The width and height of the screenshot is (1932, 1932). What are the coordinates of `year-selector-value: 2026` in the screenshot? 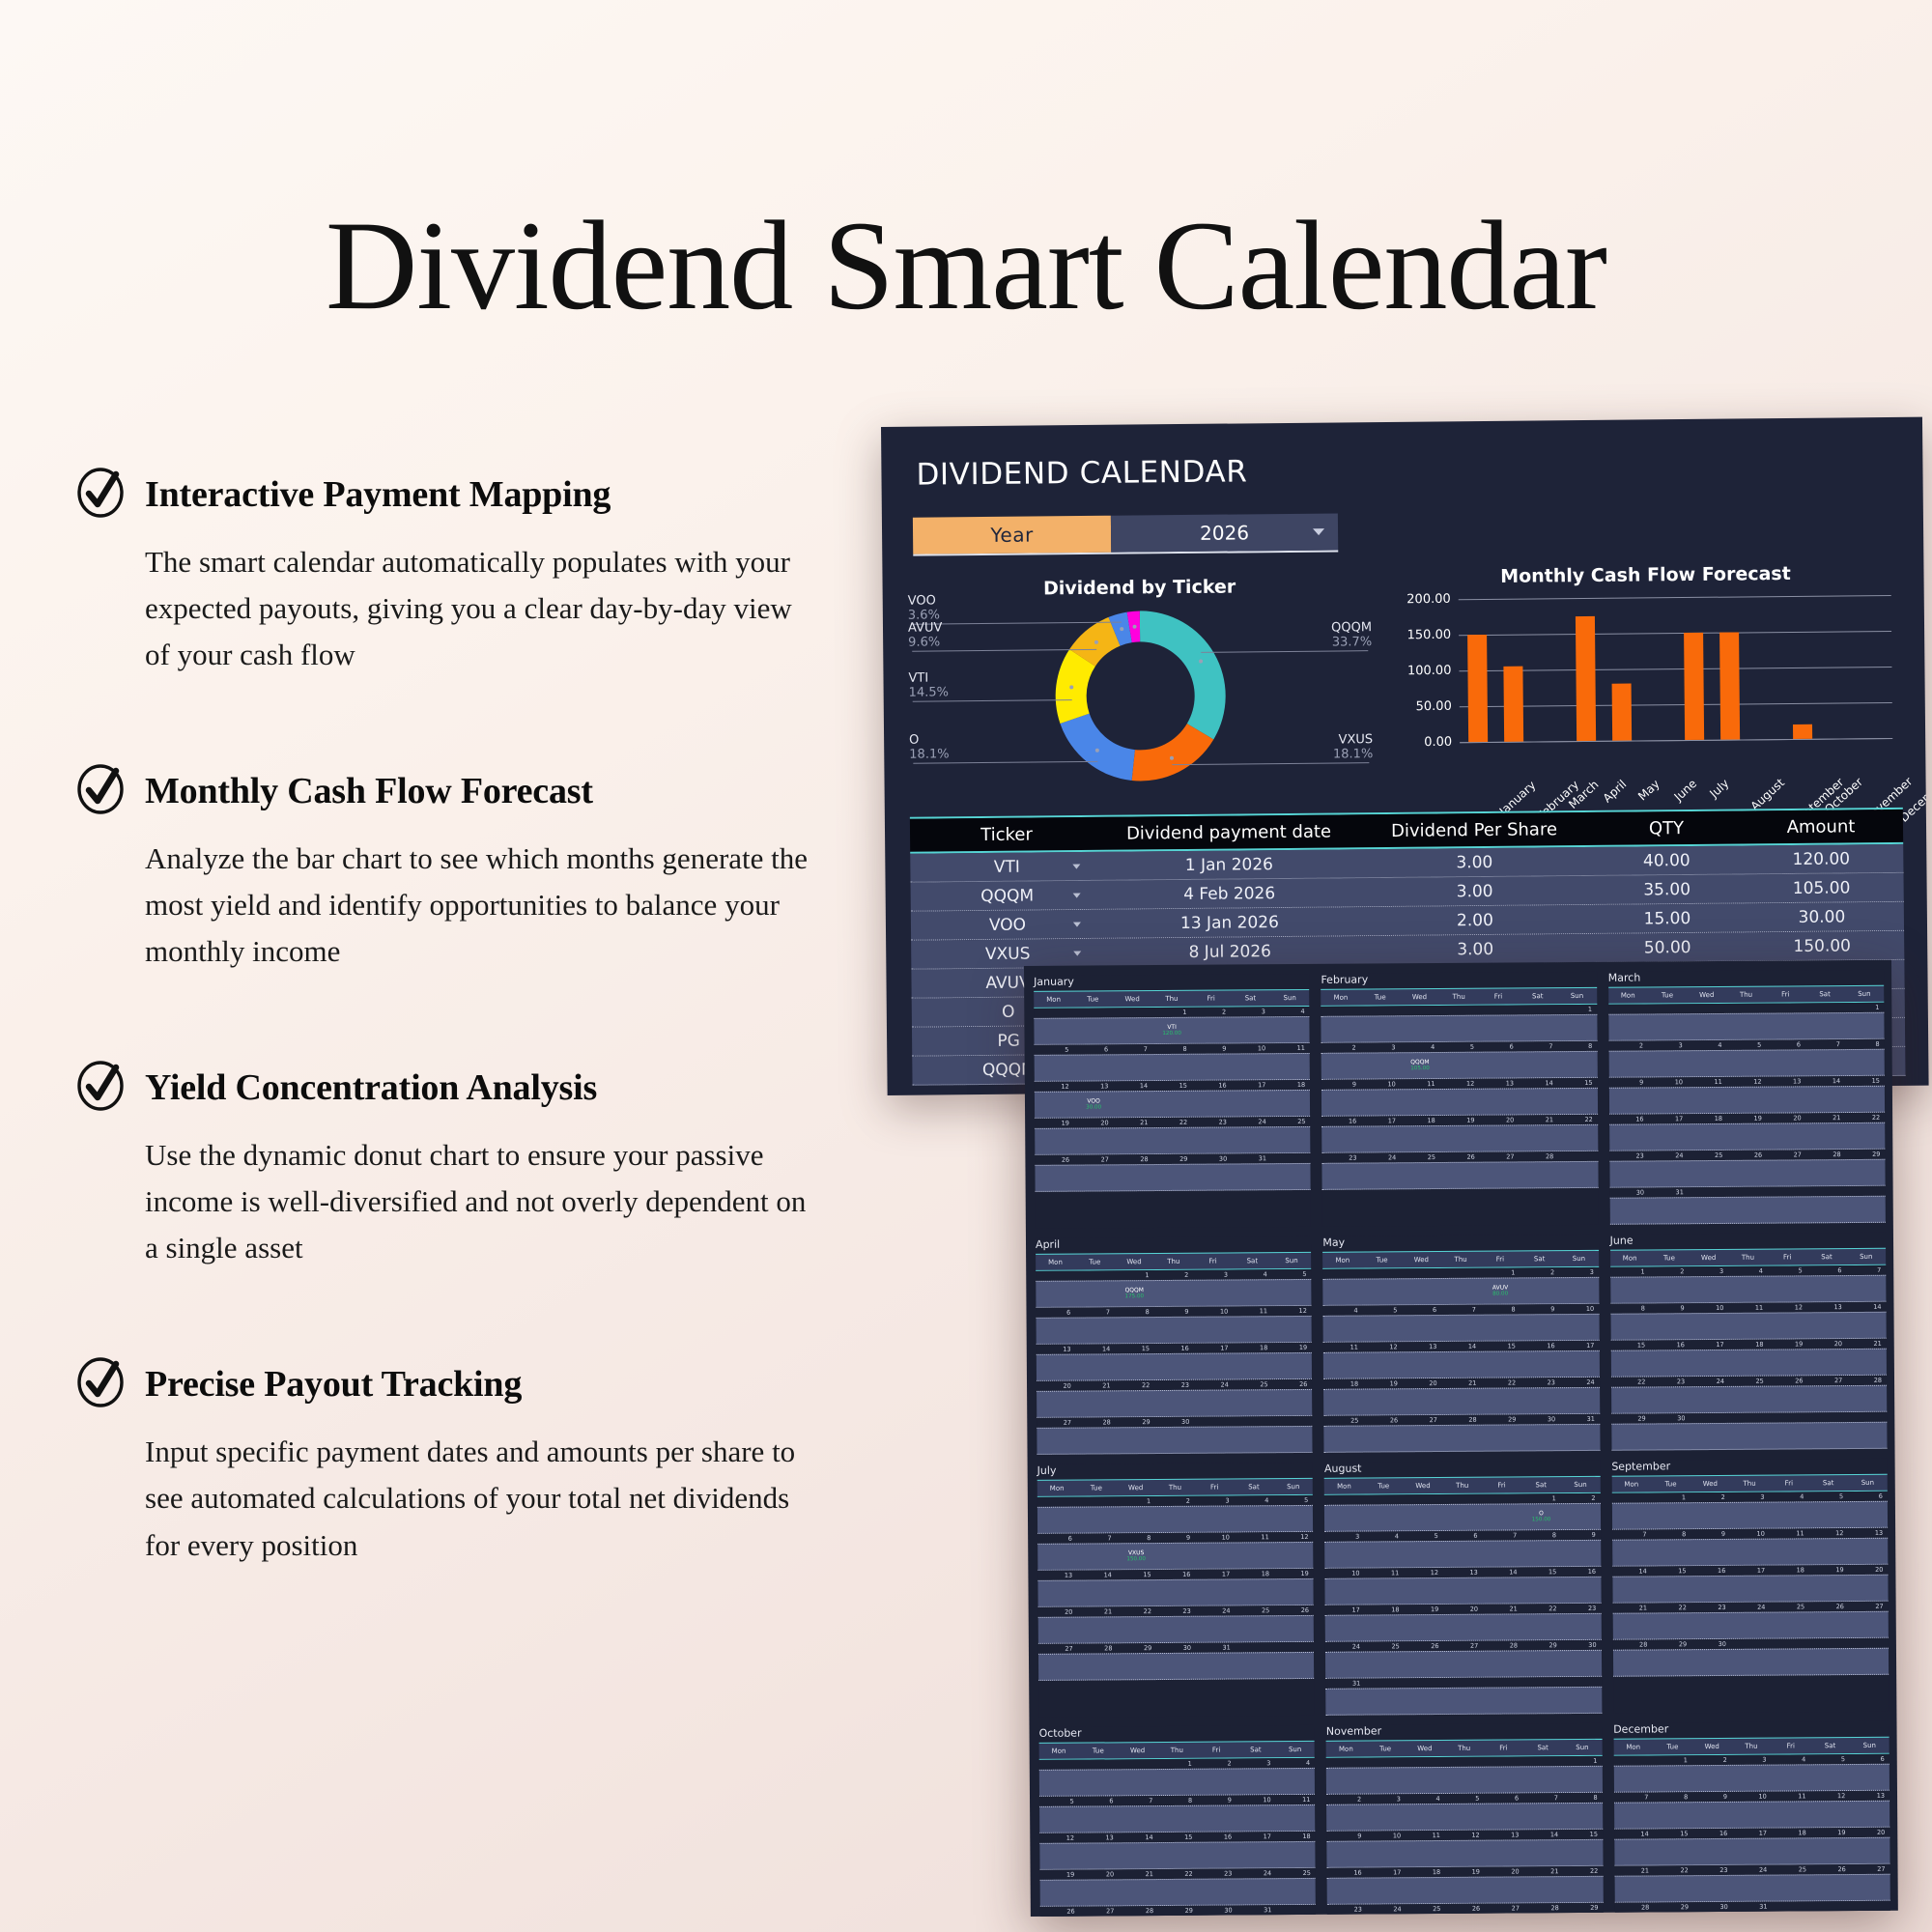 It's located at (1224, 533).